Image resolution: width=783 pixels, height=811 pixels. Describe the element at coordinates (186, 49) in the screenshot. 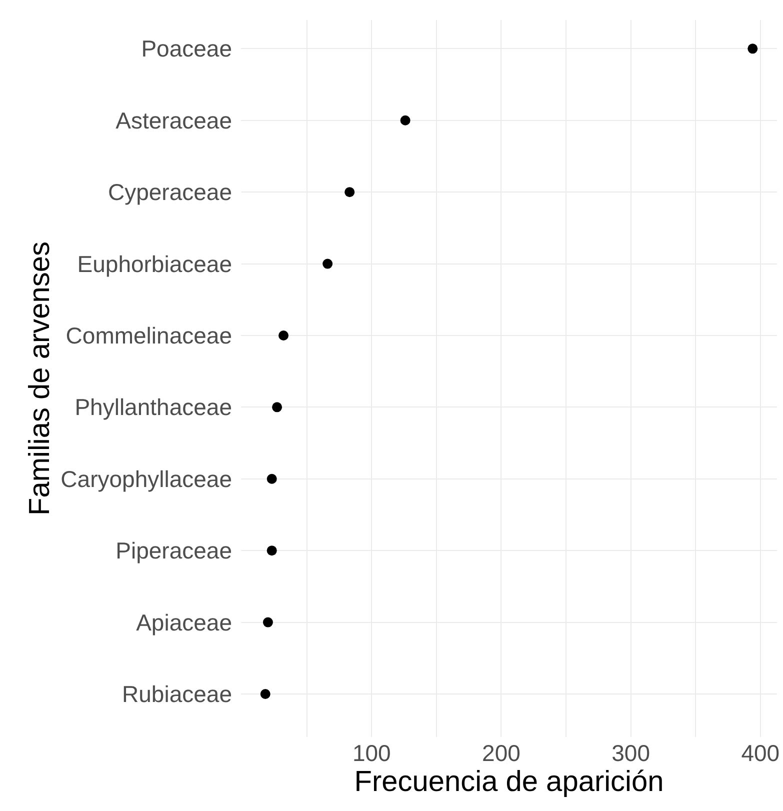

I see `y-tick-label: Poaceae` at that location.